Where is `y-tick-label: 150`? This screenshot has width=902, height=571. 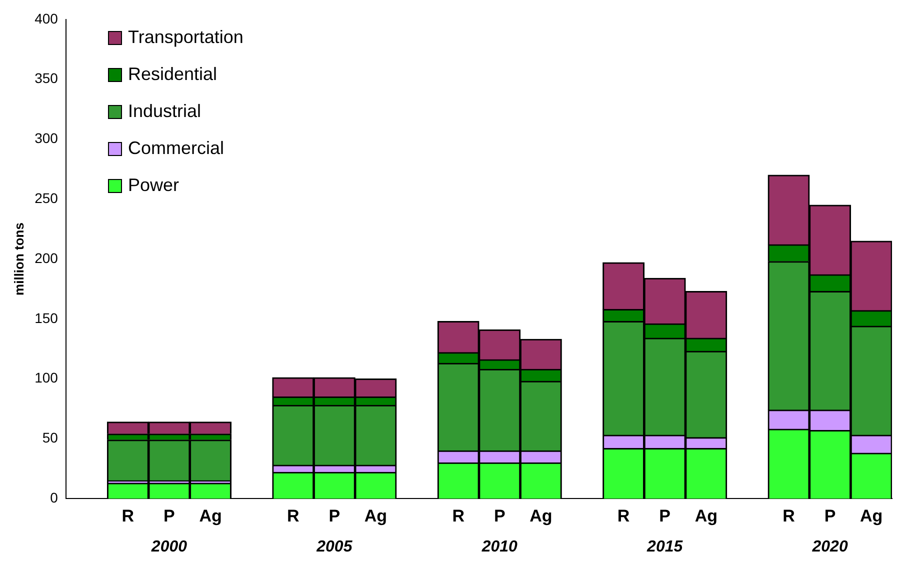
y-tick-label: 150 is located at coordinates (46, 318).